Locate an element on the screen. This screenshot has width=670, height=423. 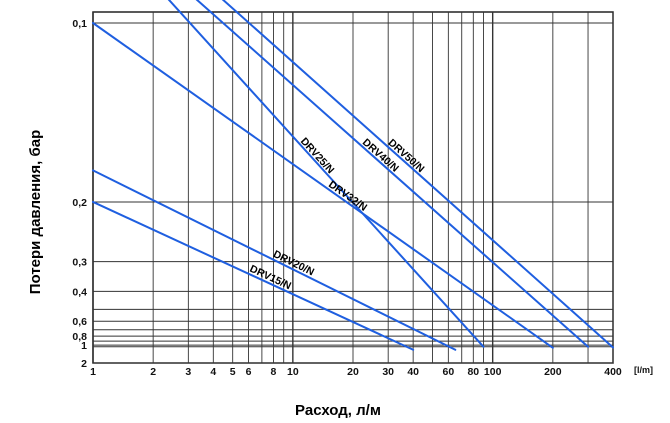
x-tick-label: 30 is located at coordinates (388, 372).